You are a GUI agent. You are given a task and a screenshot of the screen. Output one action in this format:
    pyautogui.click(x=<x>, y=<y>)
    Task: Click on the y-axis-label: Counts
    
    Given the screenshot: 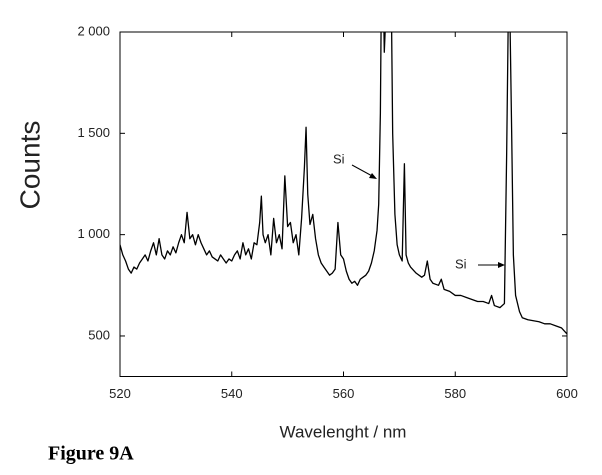 What is the action you would take?
    pyautogui.click(x=29, y=165)
    